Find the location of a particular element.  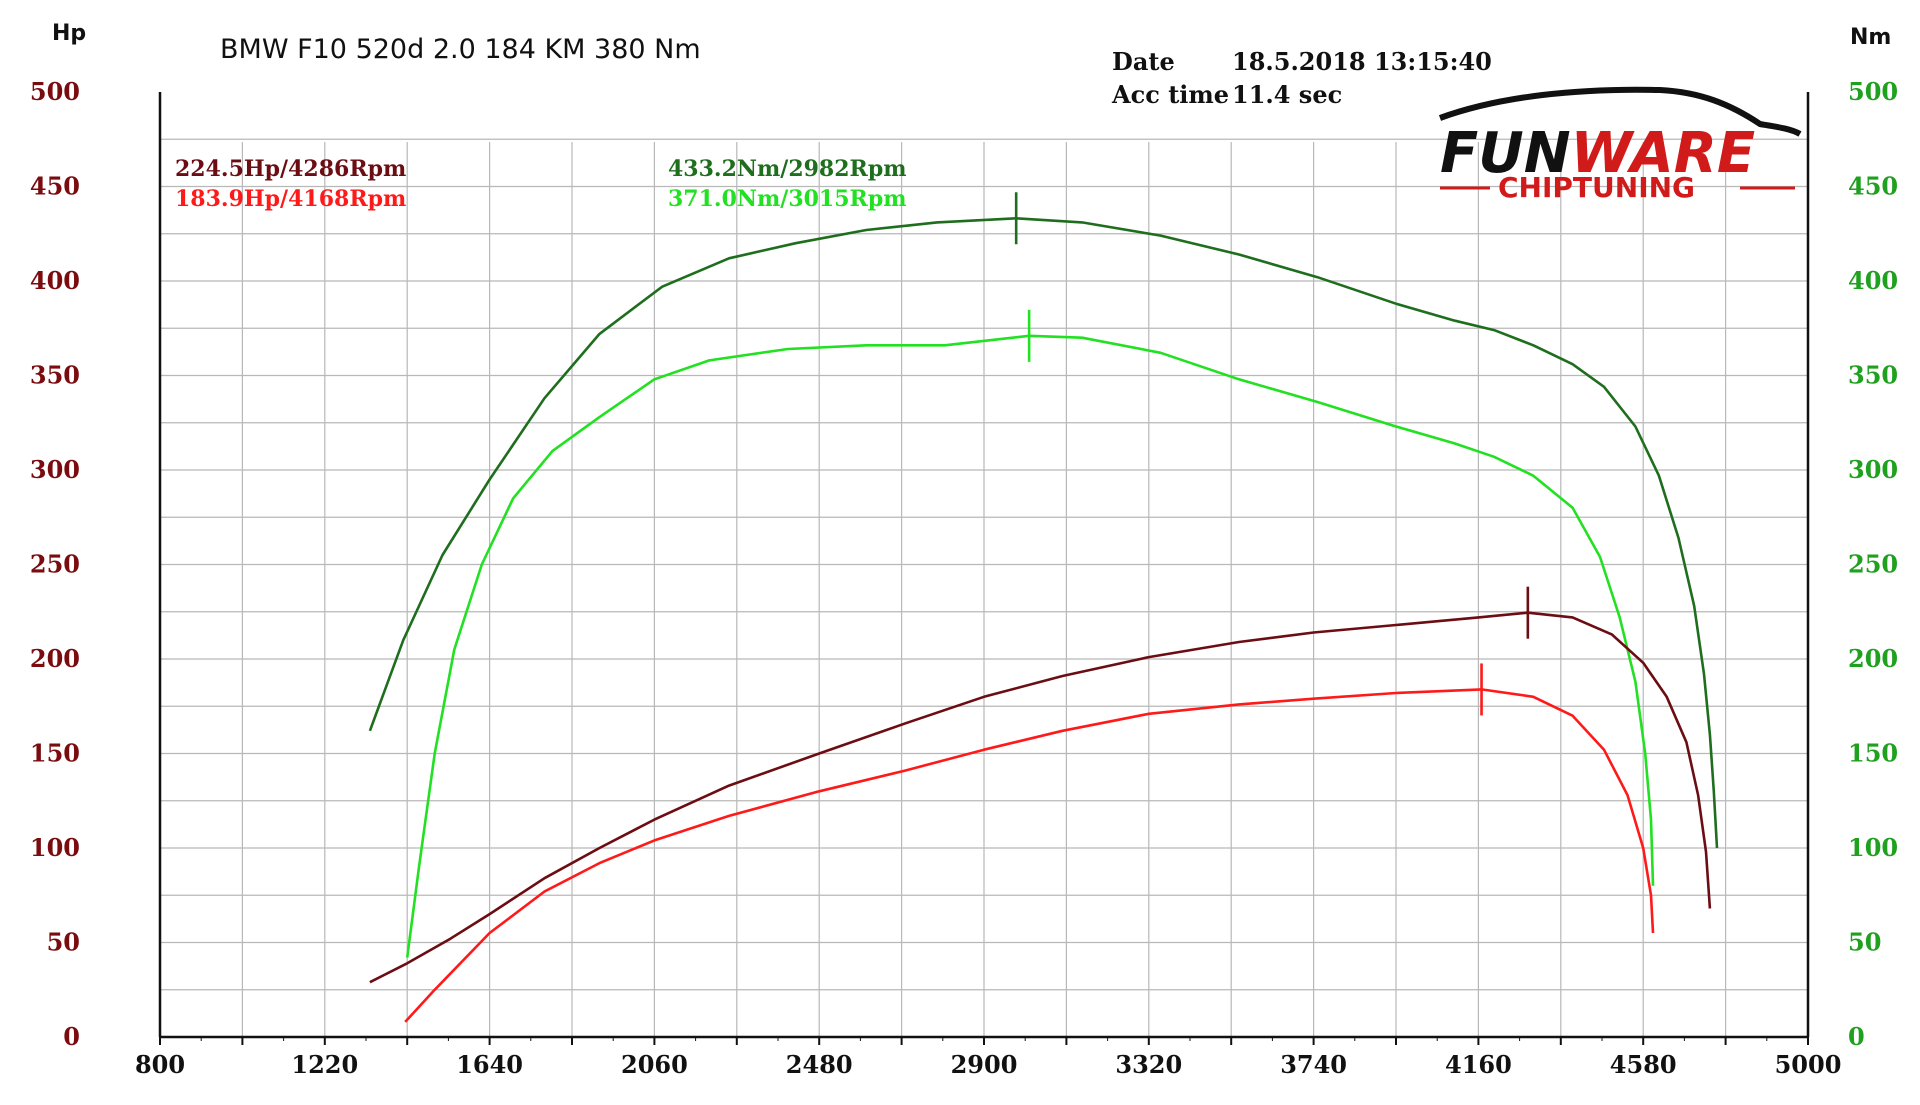

y-right-tick-label: 200 is located at coordinates (1873, 658).